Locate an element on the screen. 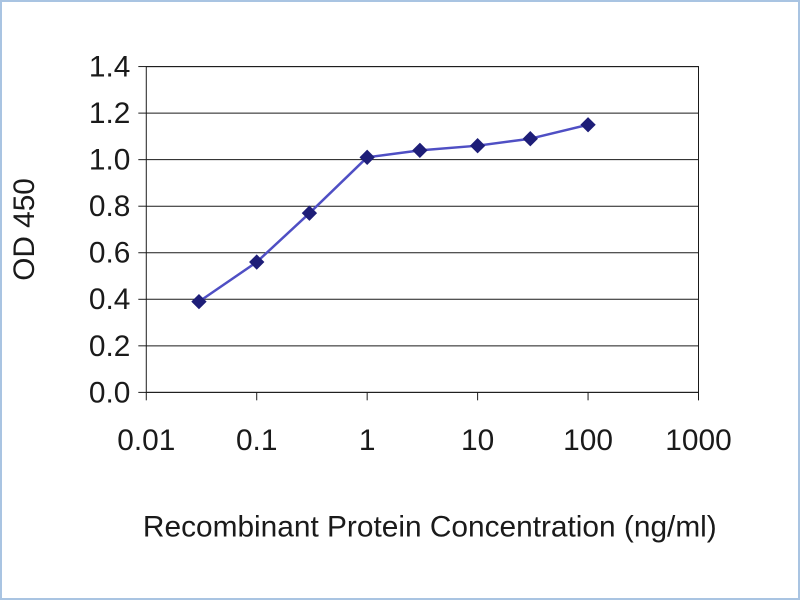 This screenshot has height=600, width=800. x-tick-label: 0.01 is located at coordinates (146, 440).